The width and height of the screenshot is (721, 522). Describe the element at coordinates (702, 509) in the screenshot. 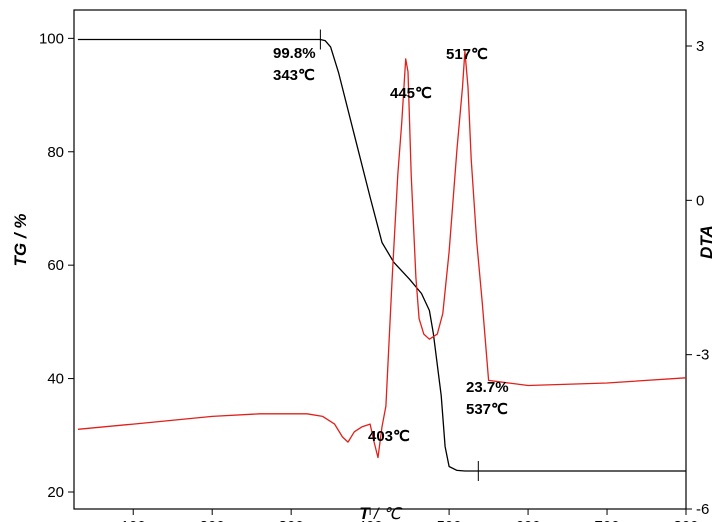

I see `right-y-tick-label: -6` at that location.